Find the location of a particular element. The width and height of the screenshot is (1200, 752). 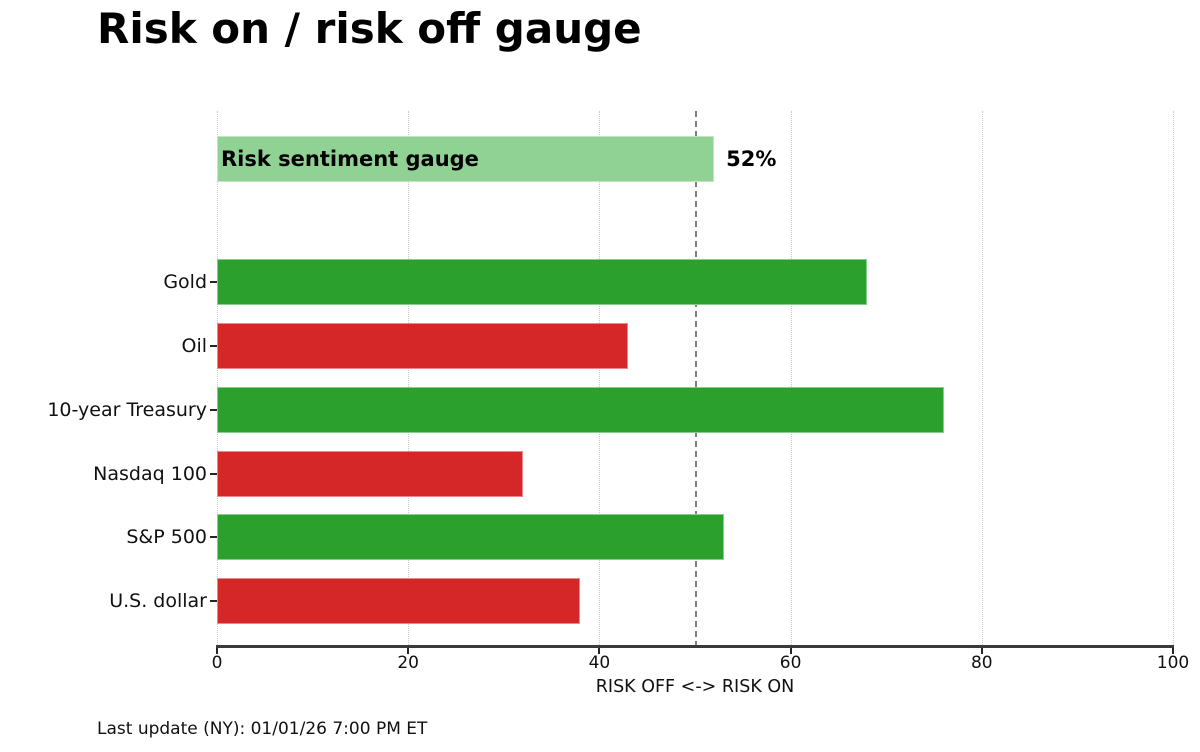

x-tick-label-100: 100 is located at coordinates (1173, 663).